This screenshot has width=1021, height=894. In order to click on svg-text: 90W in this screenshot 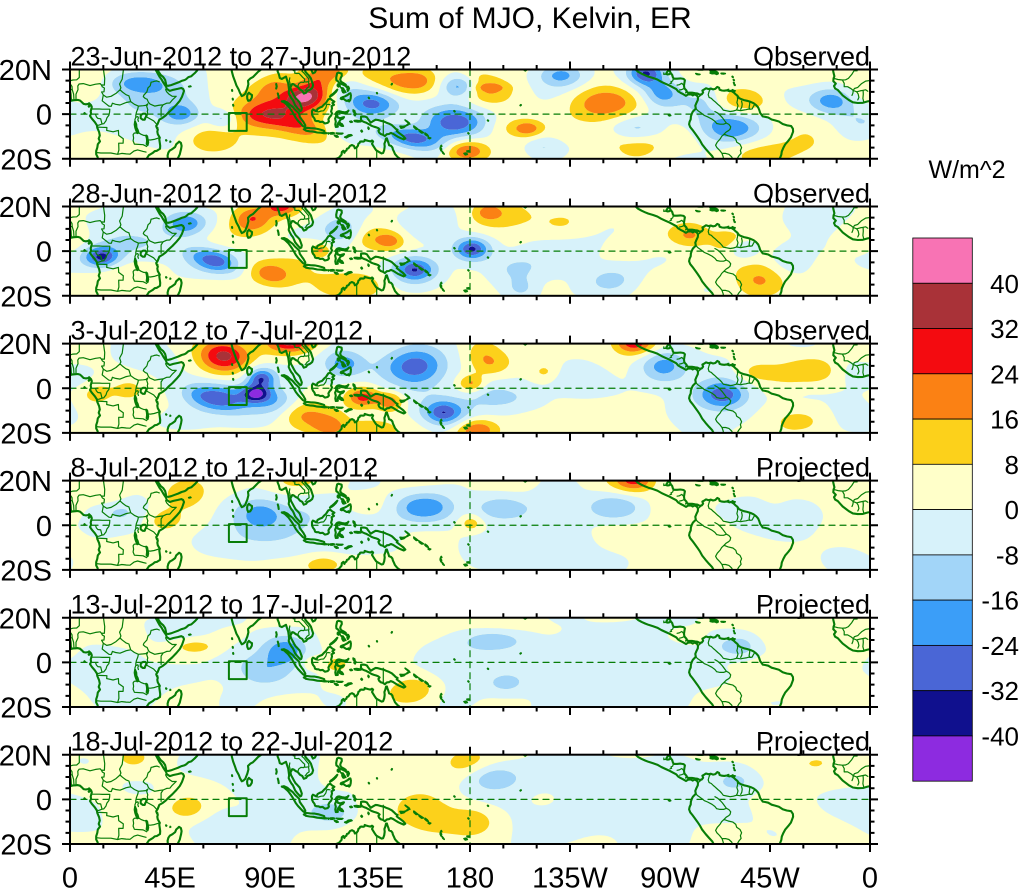, I will do `click(670, 876)`.